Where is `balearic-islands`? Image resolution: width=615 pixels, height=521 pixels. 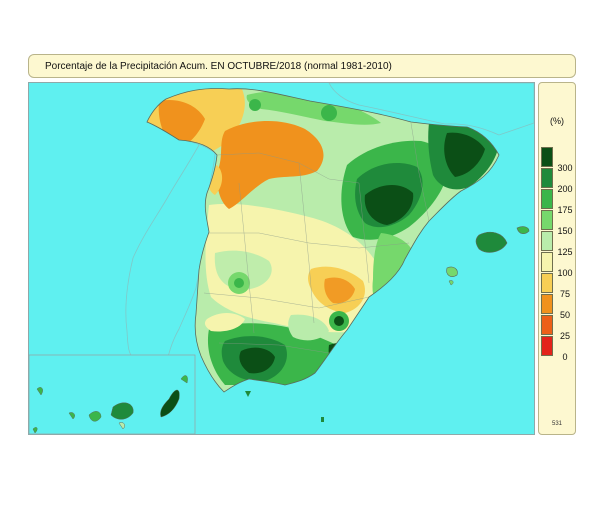
balearic-islands is located at coordinates (488, 256).